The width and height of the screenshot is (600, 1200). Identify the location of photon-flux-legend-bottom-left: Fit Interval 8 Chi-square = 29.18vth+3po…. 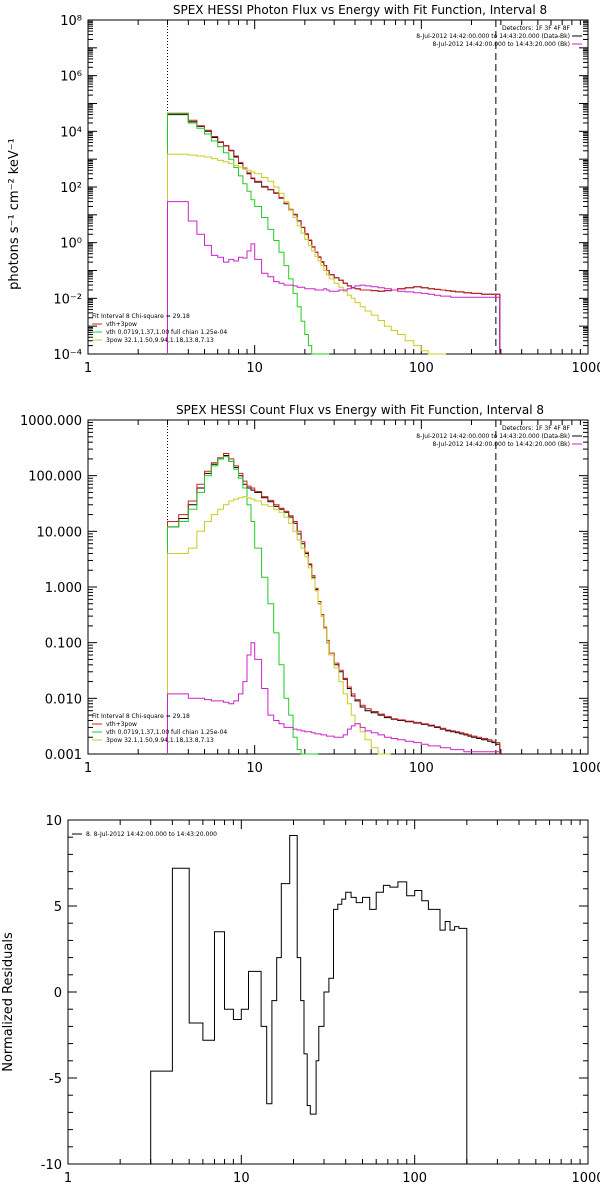
(159, 328).